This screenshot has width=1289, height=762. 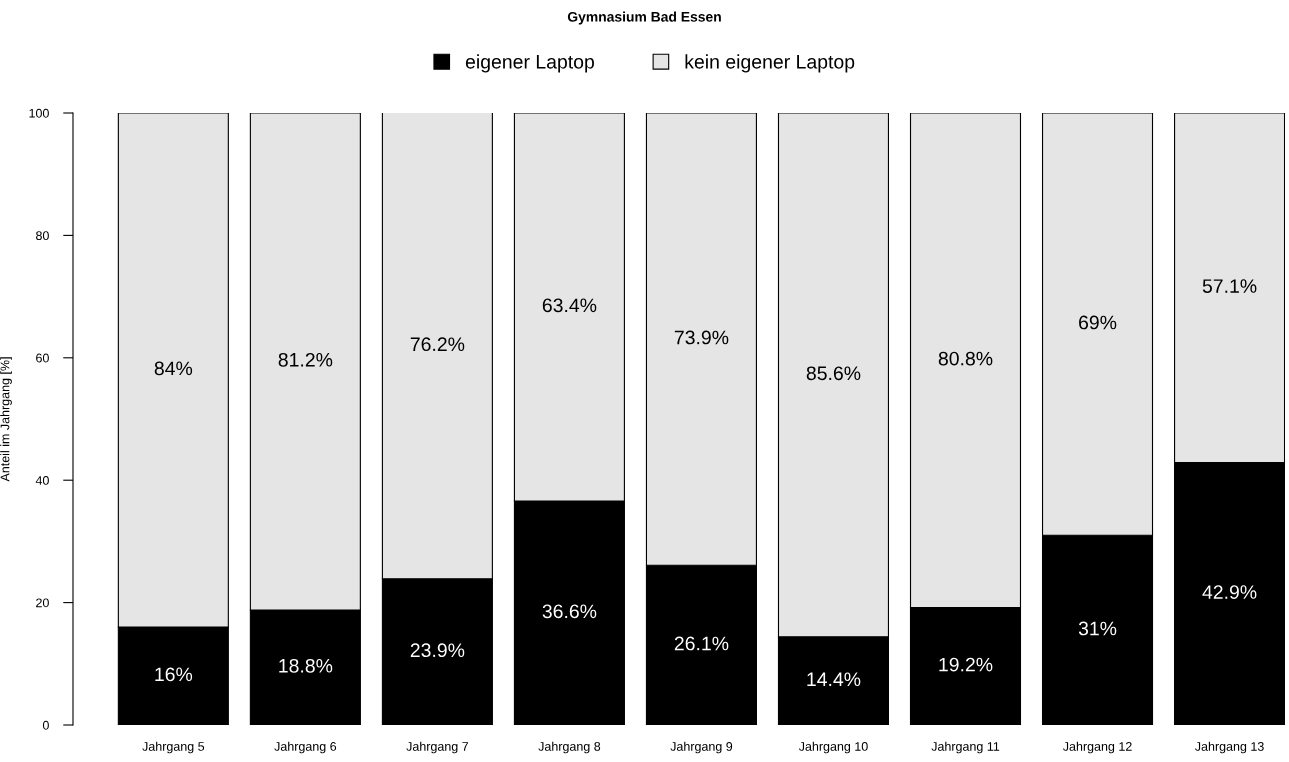 What do you see at coordinates (42, 603) in the screenshot?
I see `y-tick-label: 20` at bounding box center [42, 603].